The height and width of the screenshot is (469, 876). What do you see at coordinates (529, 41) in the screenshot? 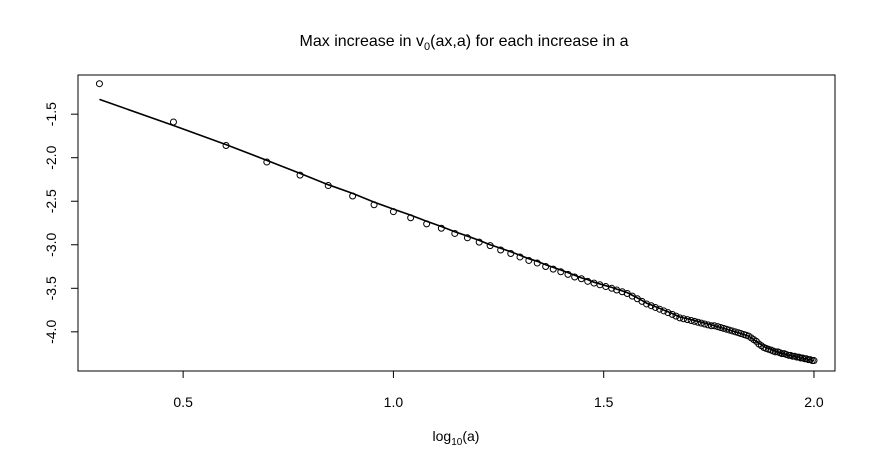
I see `chart-title-rest: (ax,a) for each increase in a` at bounding box center [529, 41].